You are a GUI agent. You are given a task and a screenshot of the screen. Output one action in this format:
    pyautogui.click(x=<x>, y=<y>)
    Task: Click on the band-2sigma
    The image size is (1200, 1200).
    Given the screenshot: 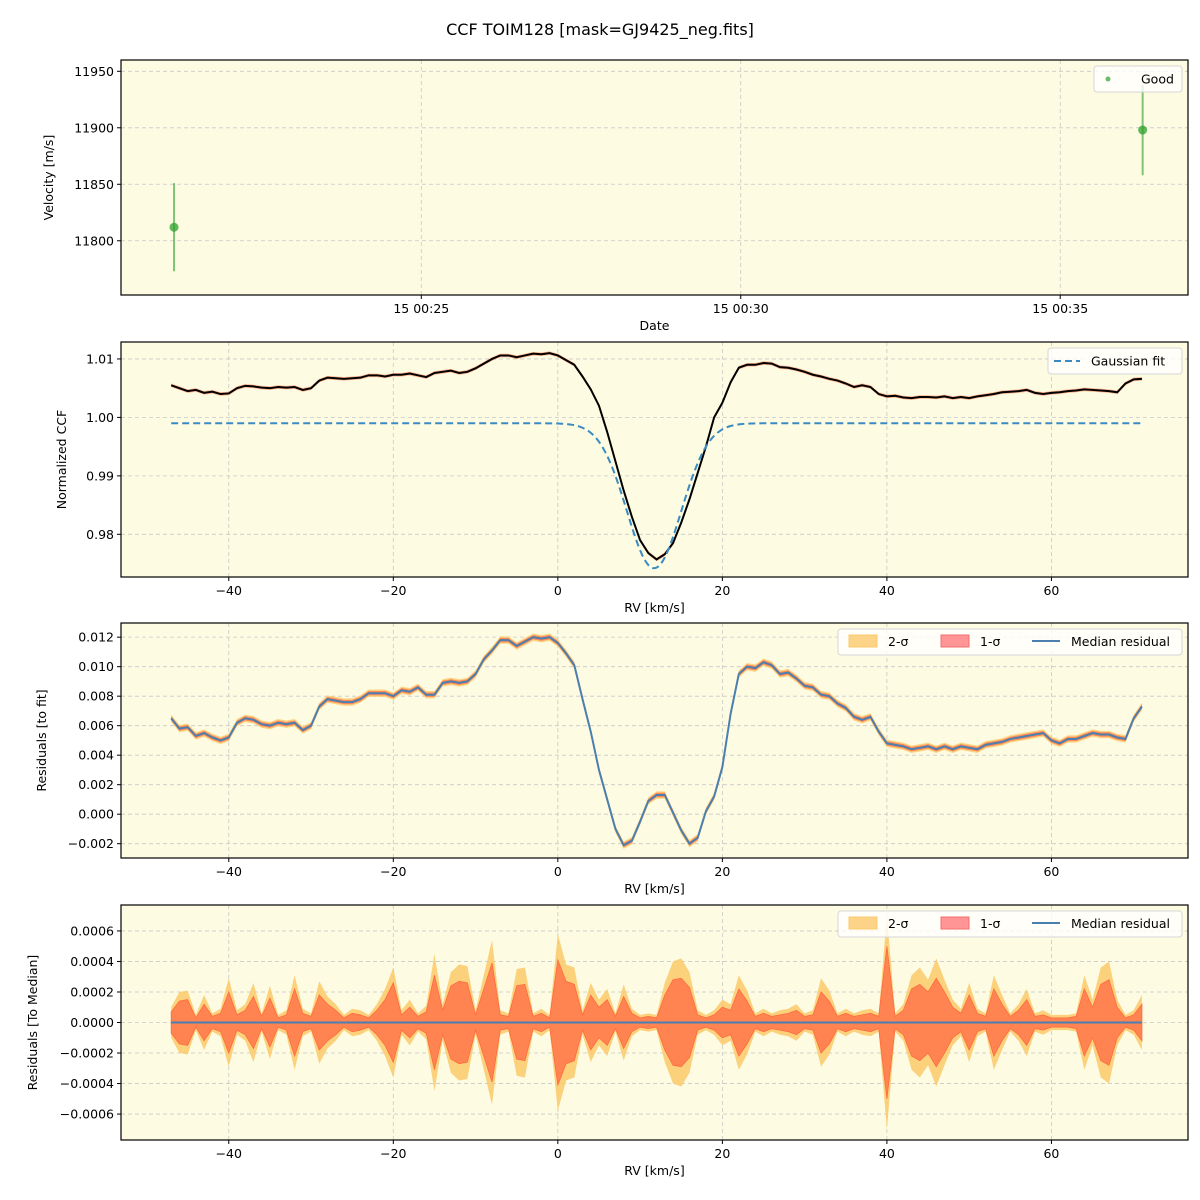 What is the action you would take?
    pyautogui.click(x=656, y=741)
    